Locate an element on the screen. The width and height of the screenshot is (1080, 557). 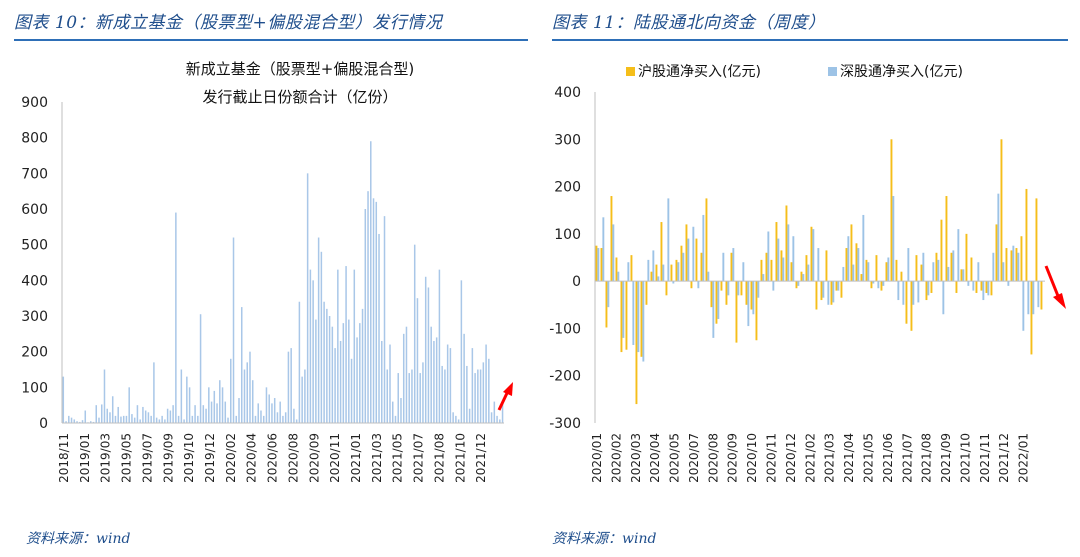
left-y-tick-label: 100 is located at coordinates (34, 388).